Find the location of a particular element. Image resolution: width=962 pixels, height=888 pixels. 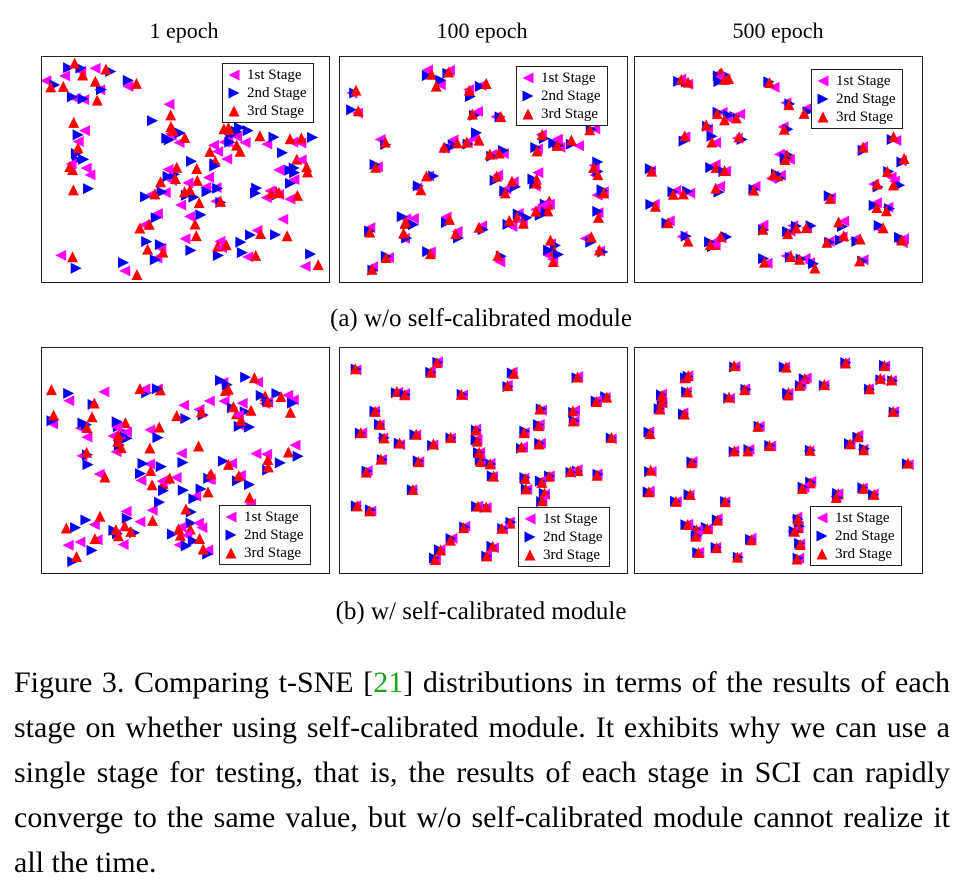

legend-label: 3rd Stage is located at coordinates (572, 555).